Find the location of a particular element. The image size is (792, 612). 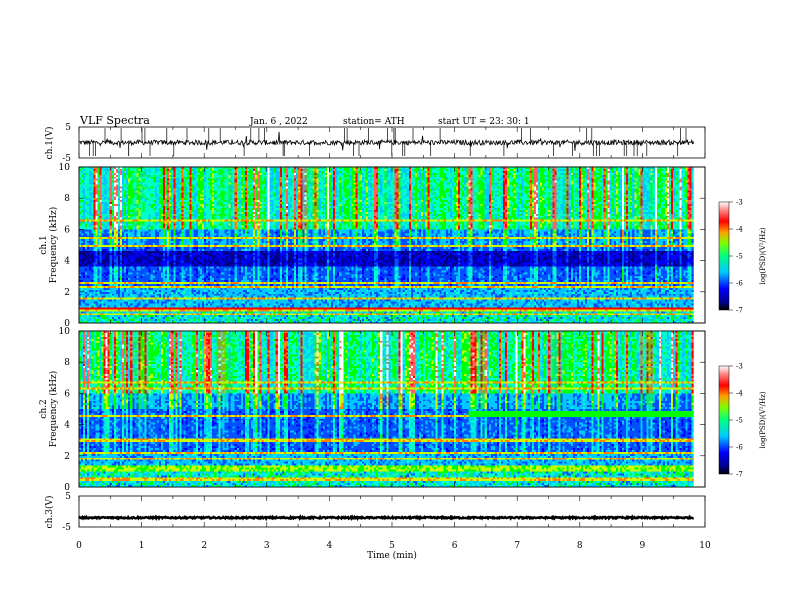

ch1-colorbar: -3 -4 -5 -6 -7 log(PSD)(V²/Hz) is located at coordinates (742, 257).